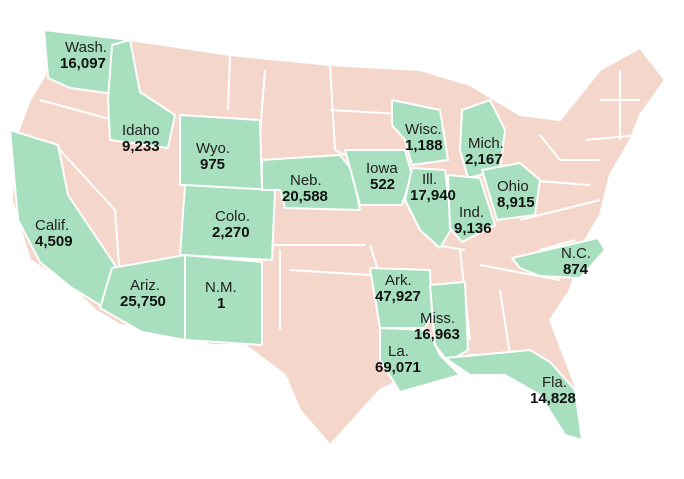 This screenshot has height=479, width=684. What do you see at coordinates (52, 225) in the screenshot?
I see `svg-text: Calif.` at bounding box center [52, 225].